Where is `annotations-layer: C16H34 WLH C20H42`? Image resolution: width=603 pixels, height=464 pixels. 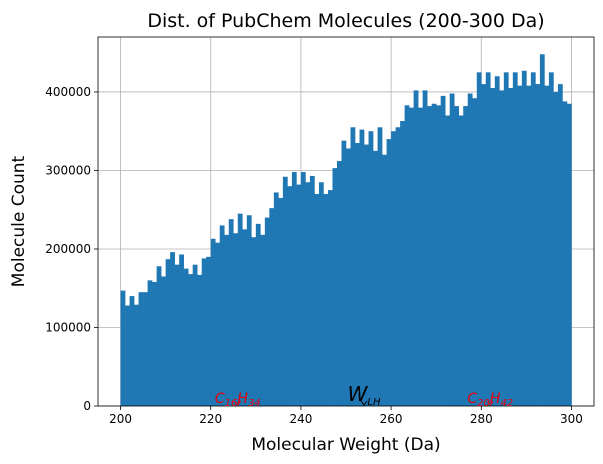 annotations-layer: C16H34 WLH C20H42 is located at coordinates (364, 395).